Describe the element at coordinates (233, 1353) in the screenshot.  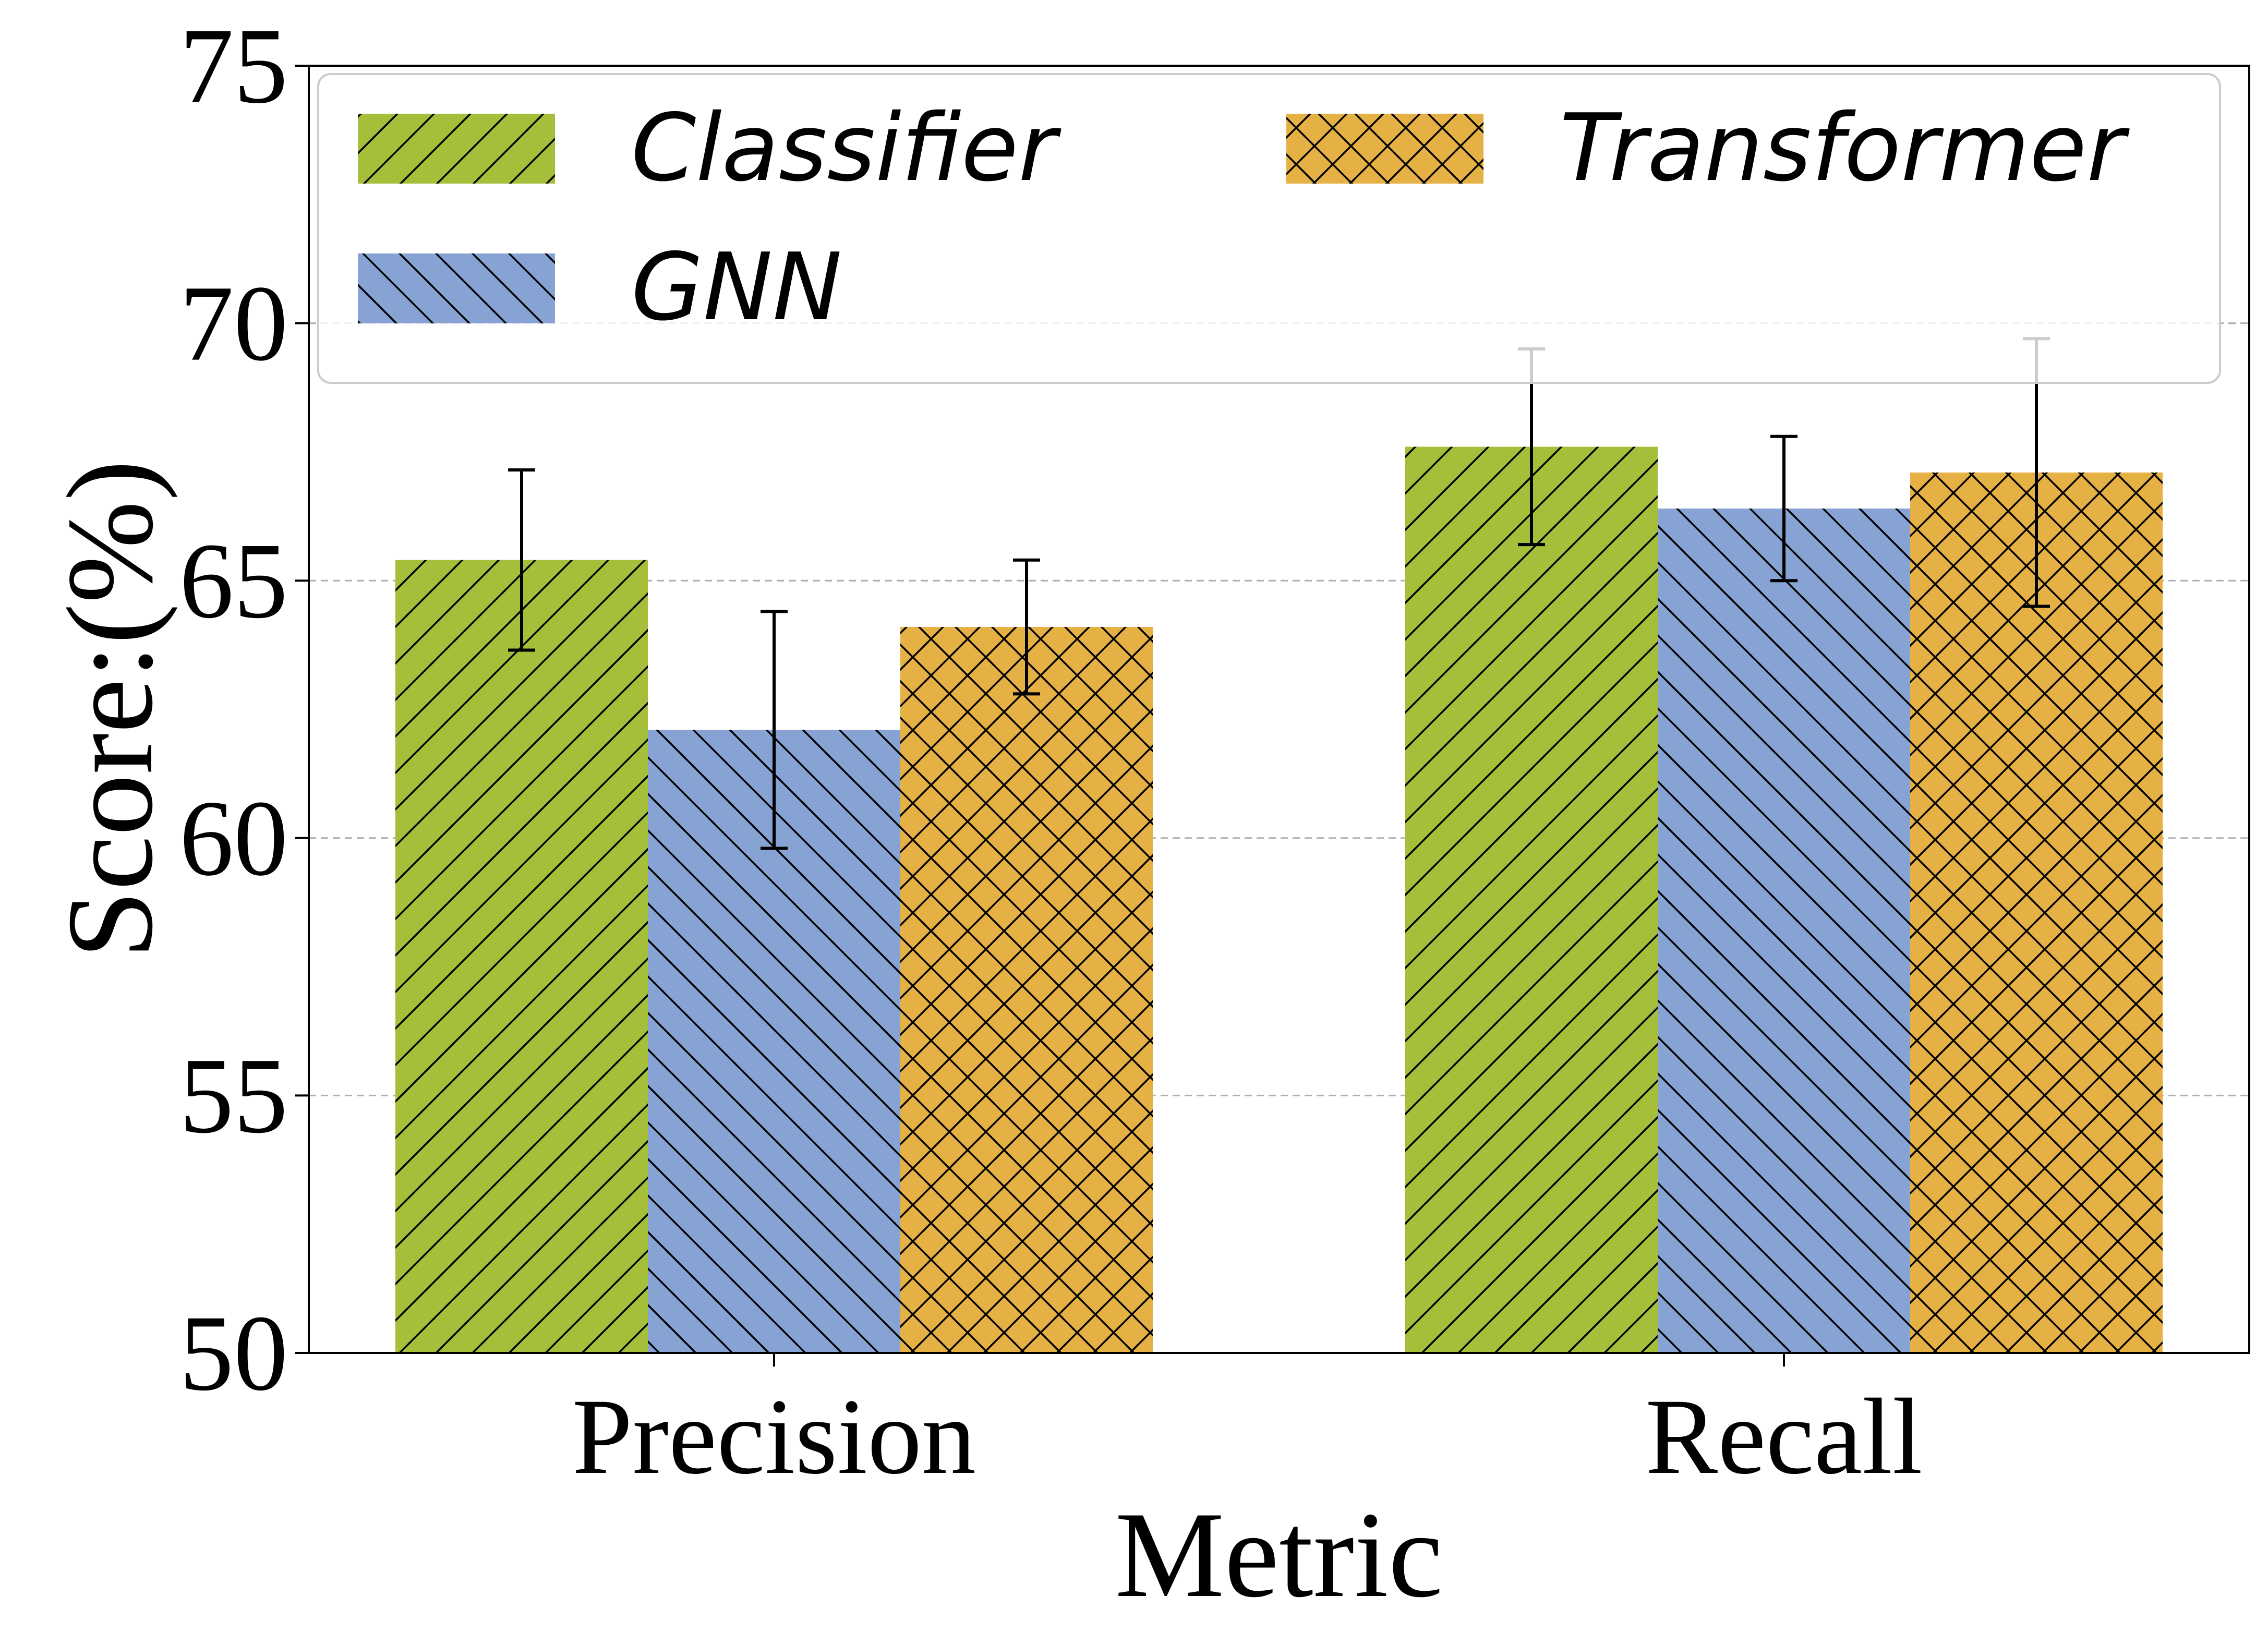
I see `y-tick-label: 50` at that location.